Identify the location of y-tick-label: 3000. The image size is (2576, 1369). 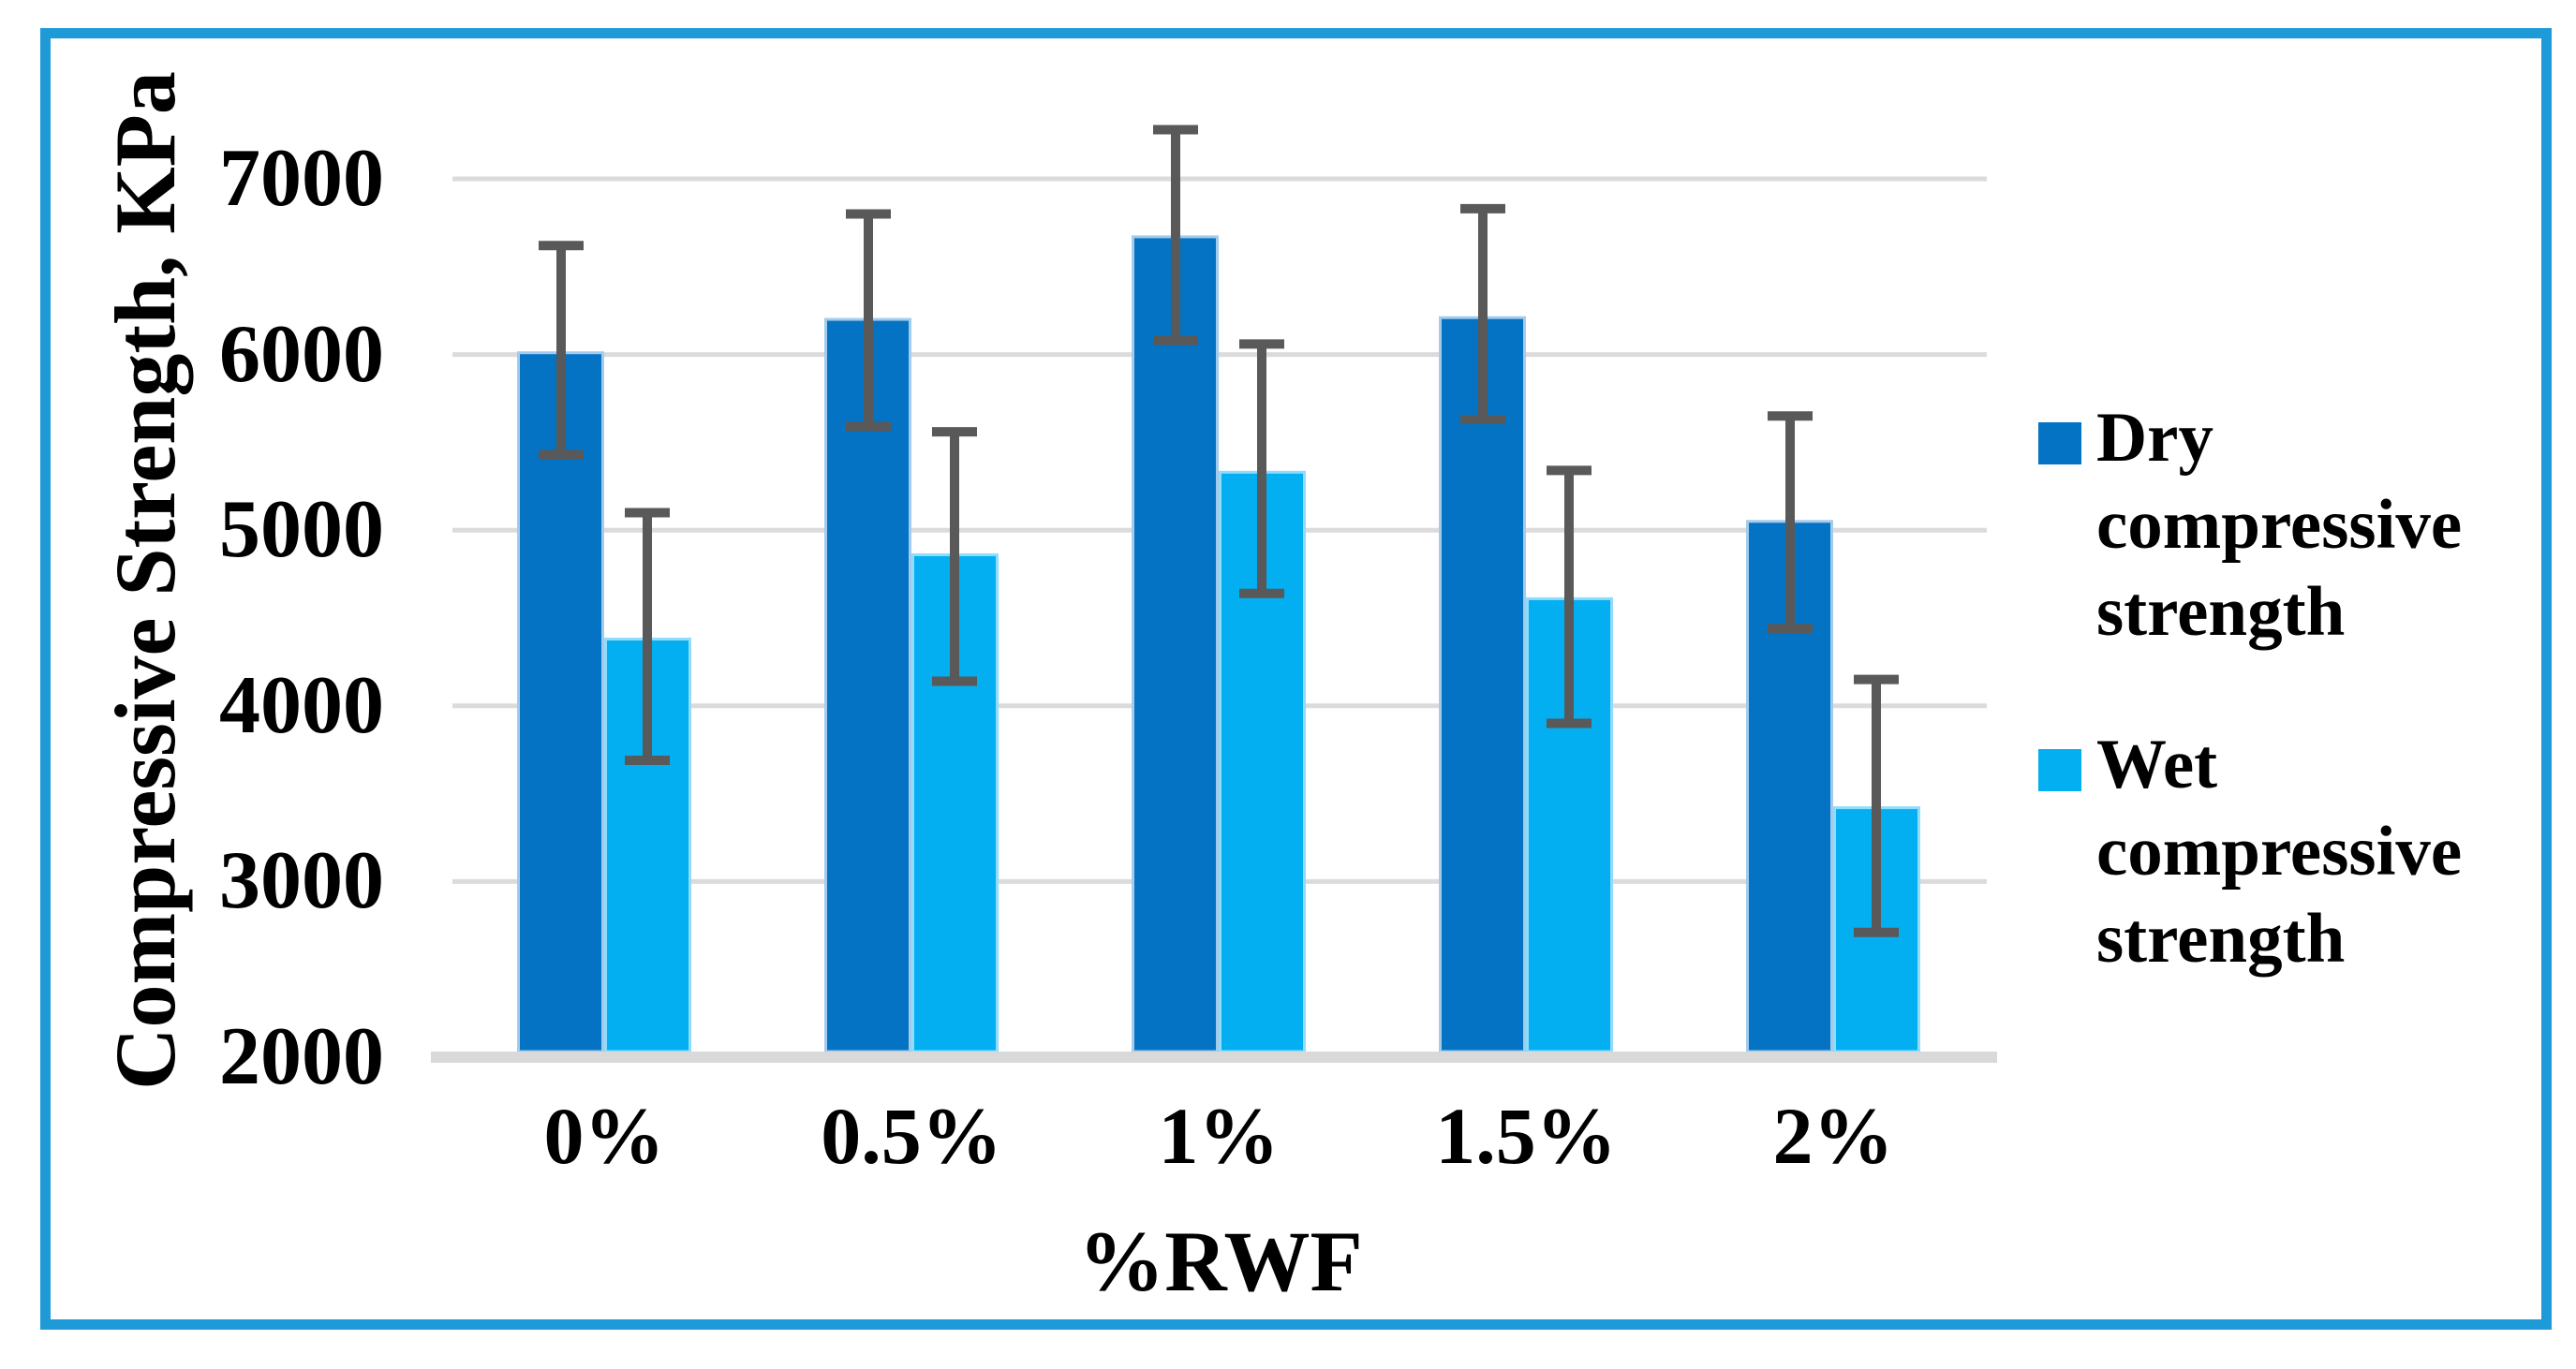
(301, 881).